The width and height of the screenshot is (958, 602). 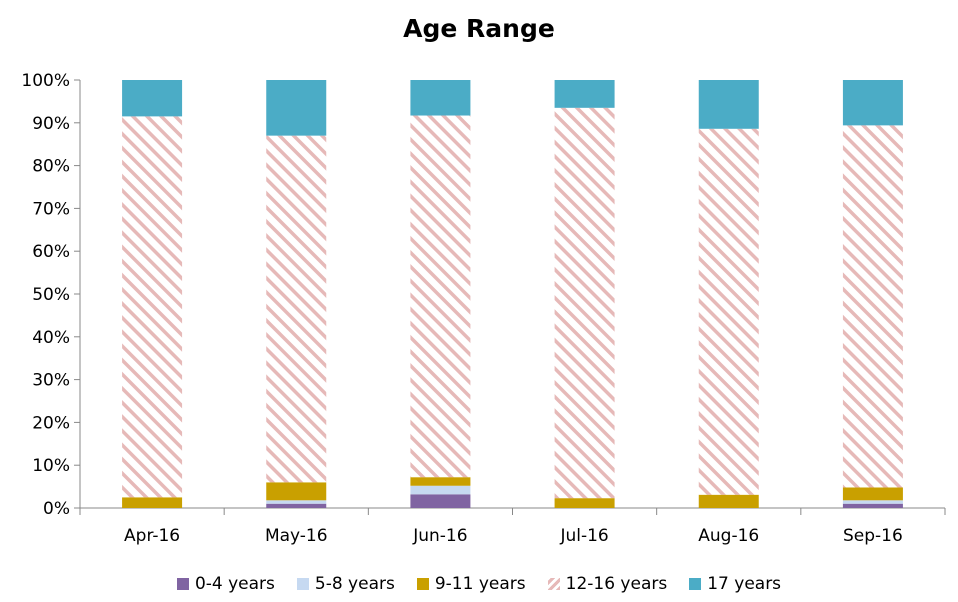 What do you see at coordinates (728, 536) in the screenshot?
I see `x-tick-label: Aug-16` at bounding box center [728, 536].